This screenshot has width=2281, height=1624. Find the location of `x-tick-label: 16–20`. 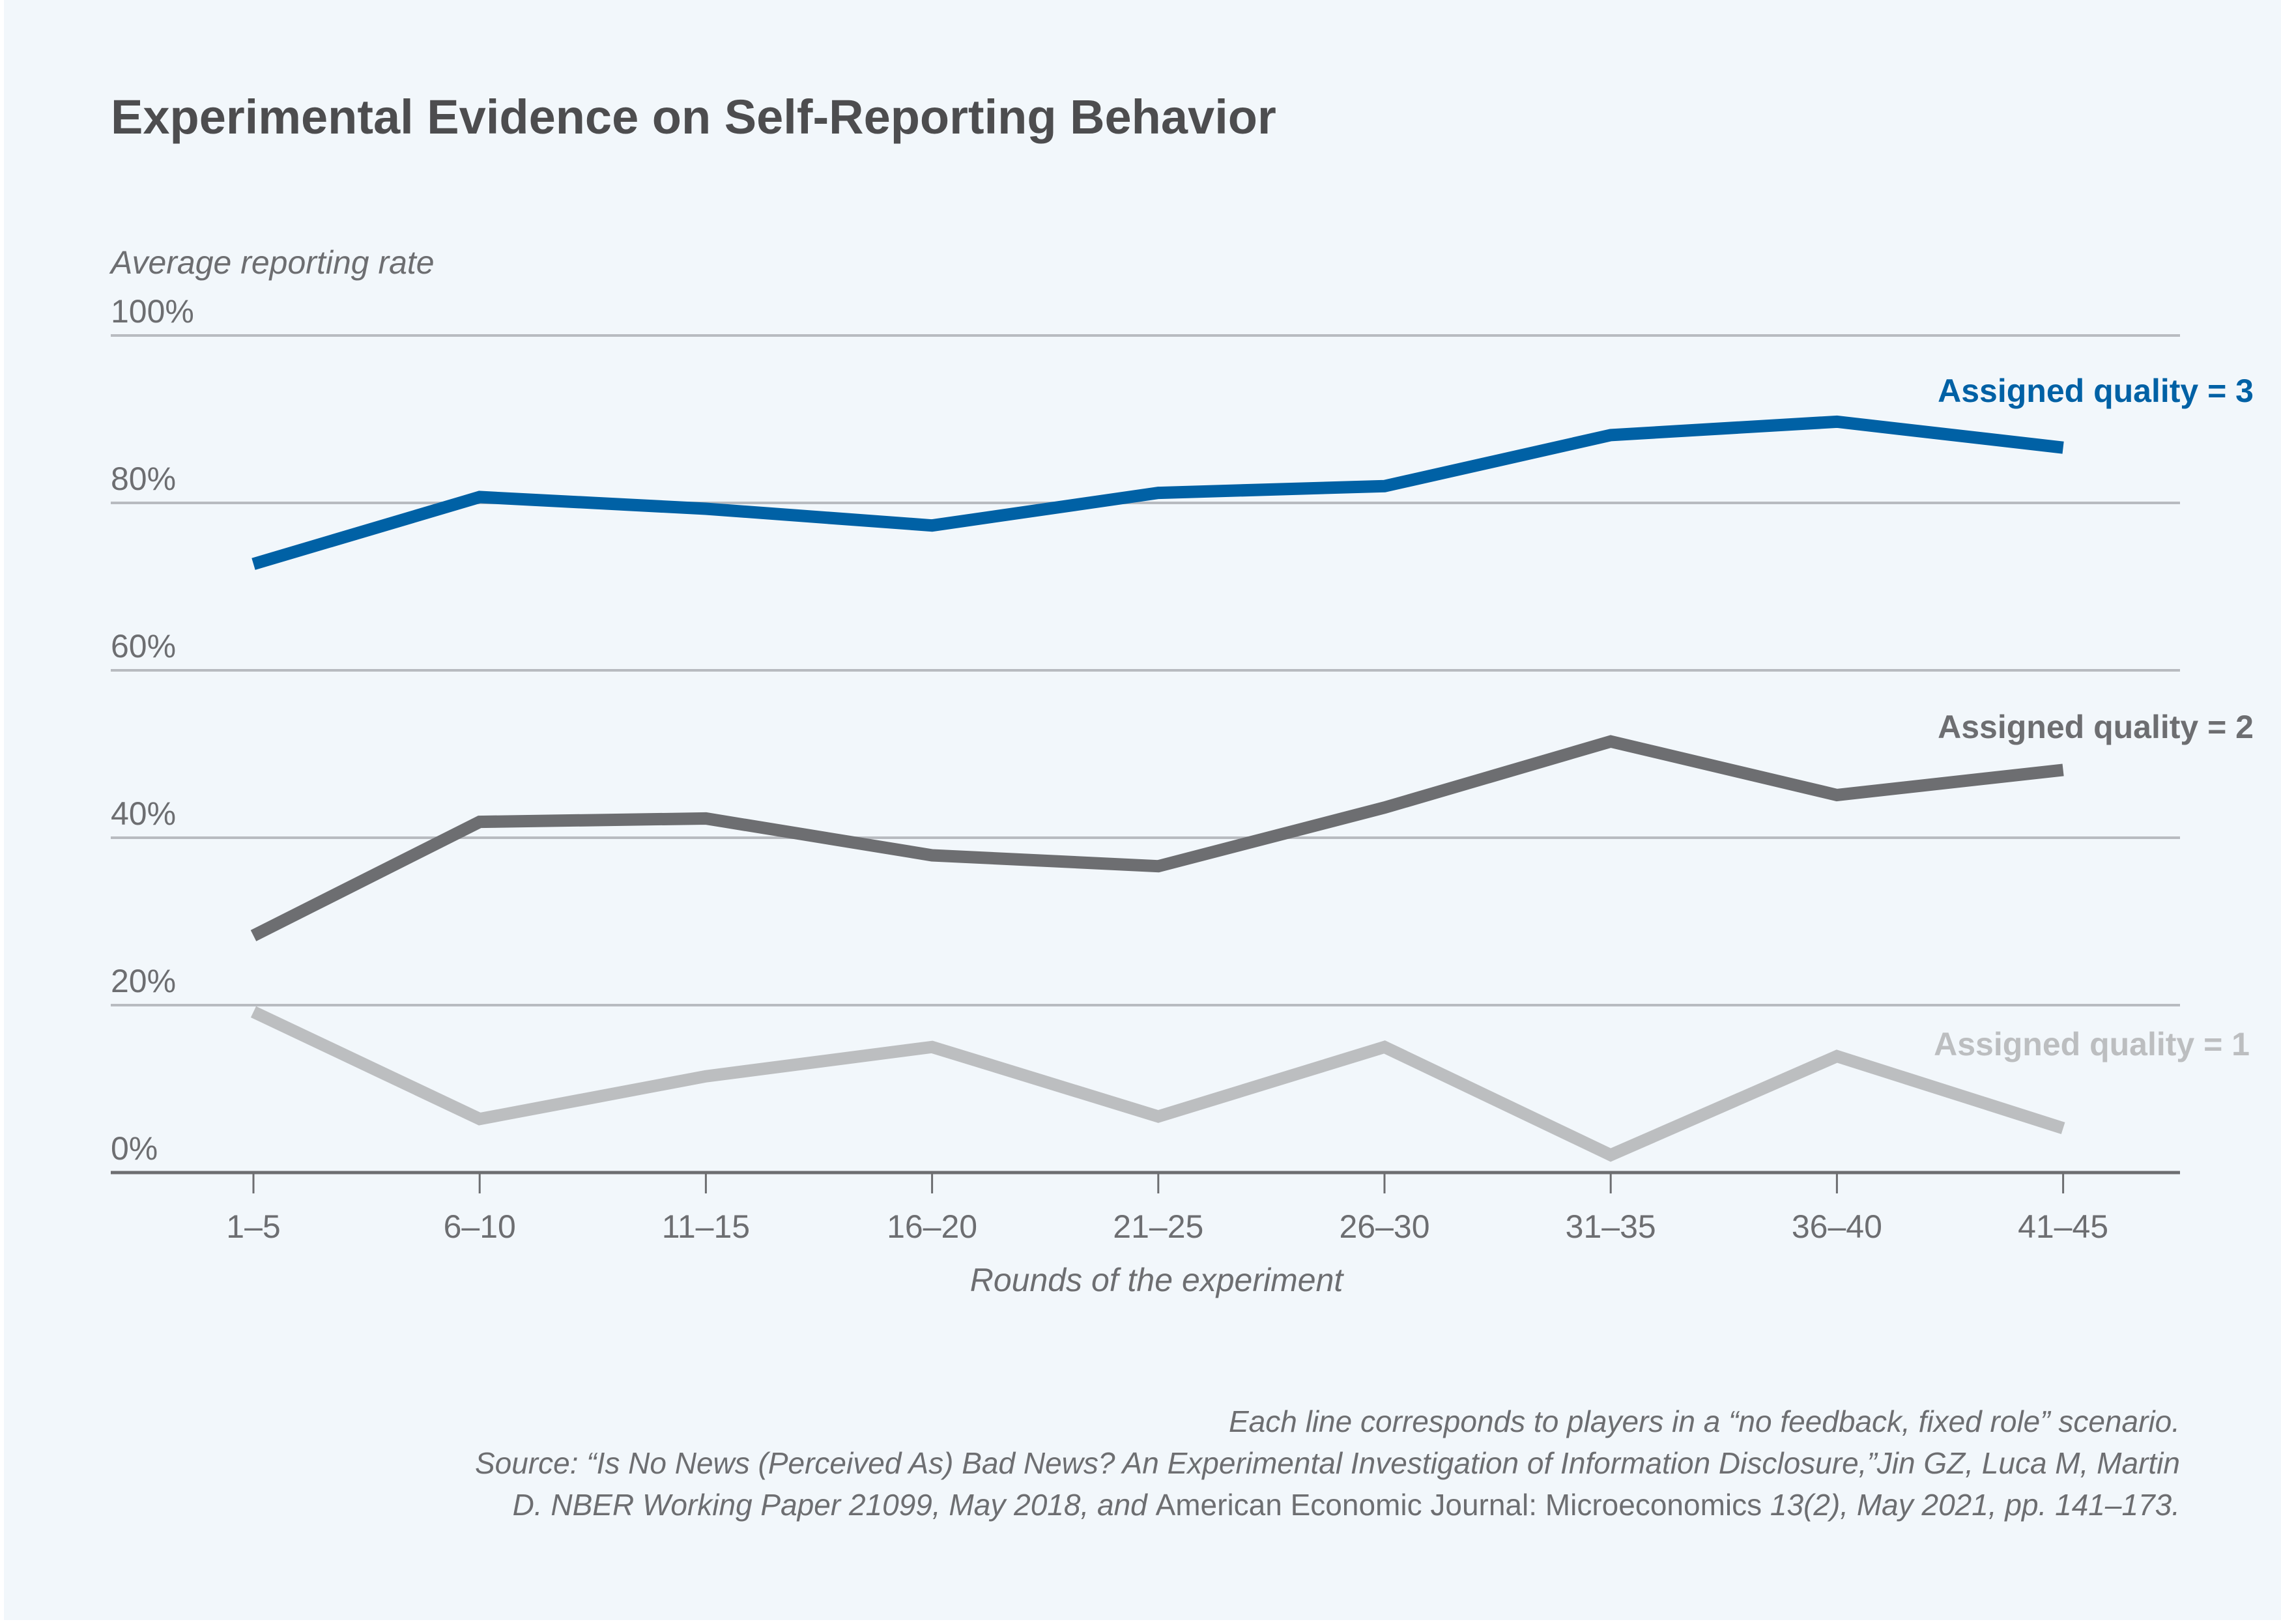

x-tick-label: 16–20 is located at coordinates (932, 1226).